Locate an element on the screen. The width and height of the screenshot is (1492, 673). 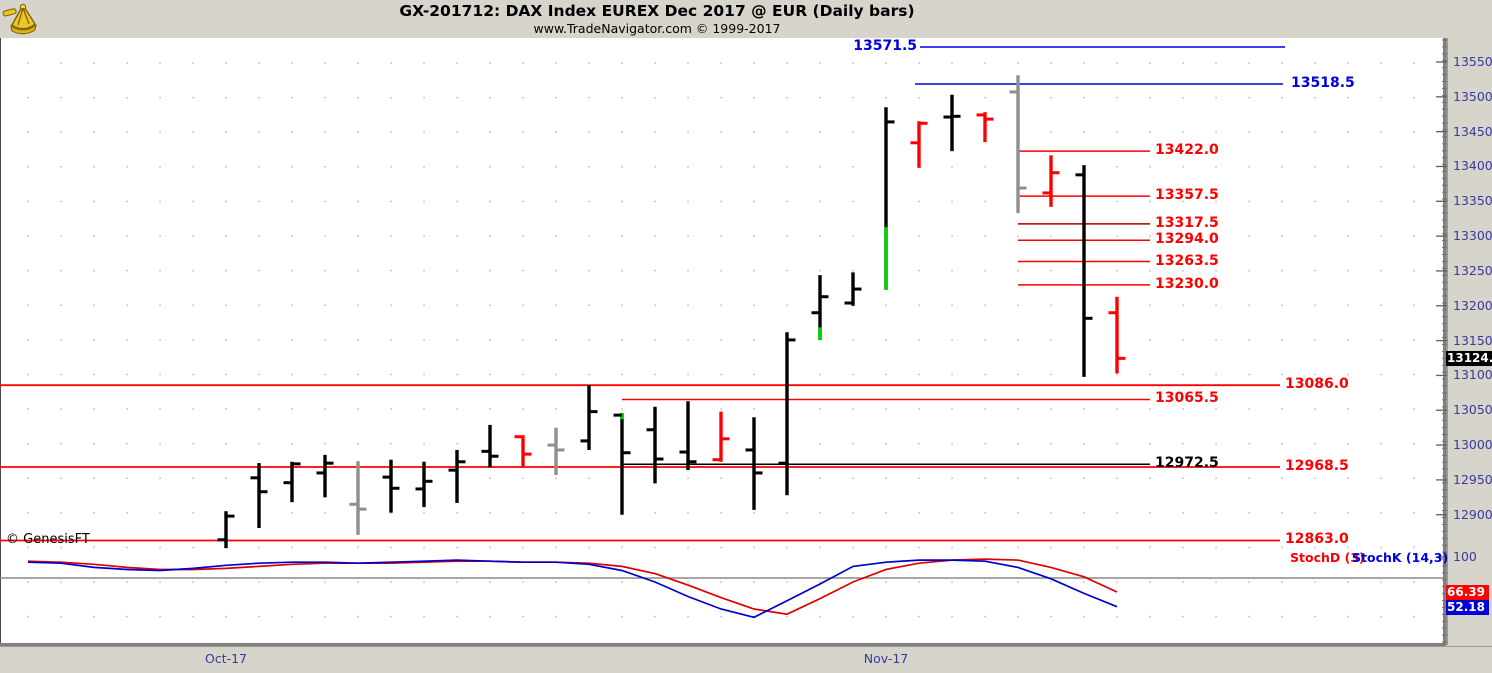
price-level-label-12972.5: 12972.5 is located at coordinates (1187, 463).